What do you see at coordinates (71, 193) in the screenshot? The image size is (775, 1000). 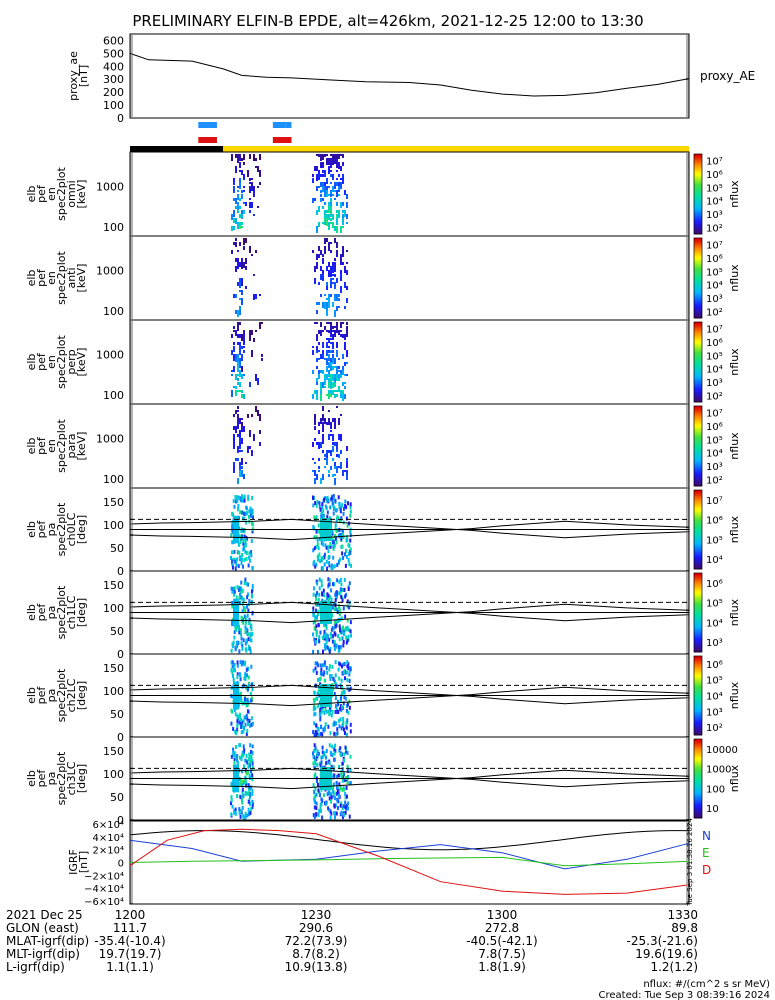 I see `axis-label-line: omni` at bounding box center [71, 193].